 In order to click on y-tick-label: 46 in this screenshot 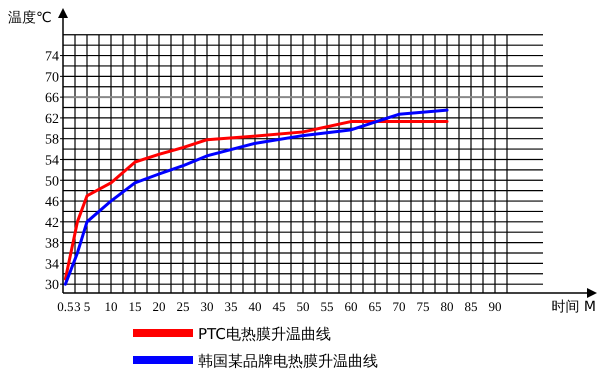, I will do `click(52, 202)`.